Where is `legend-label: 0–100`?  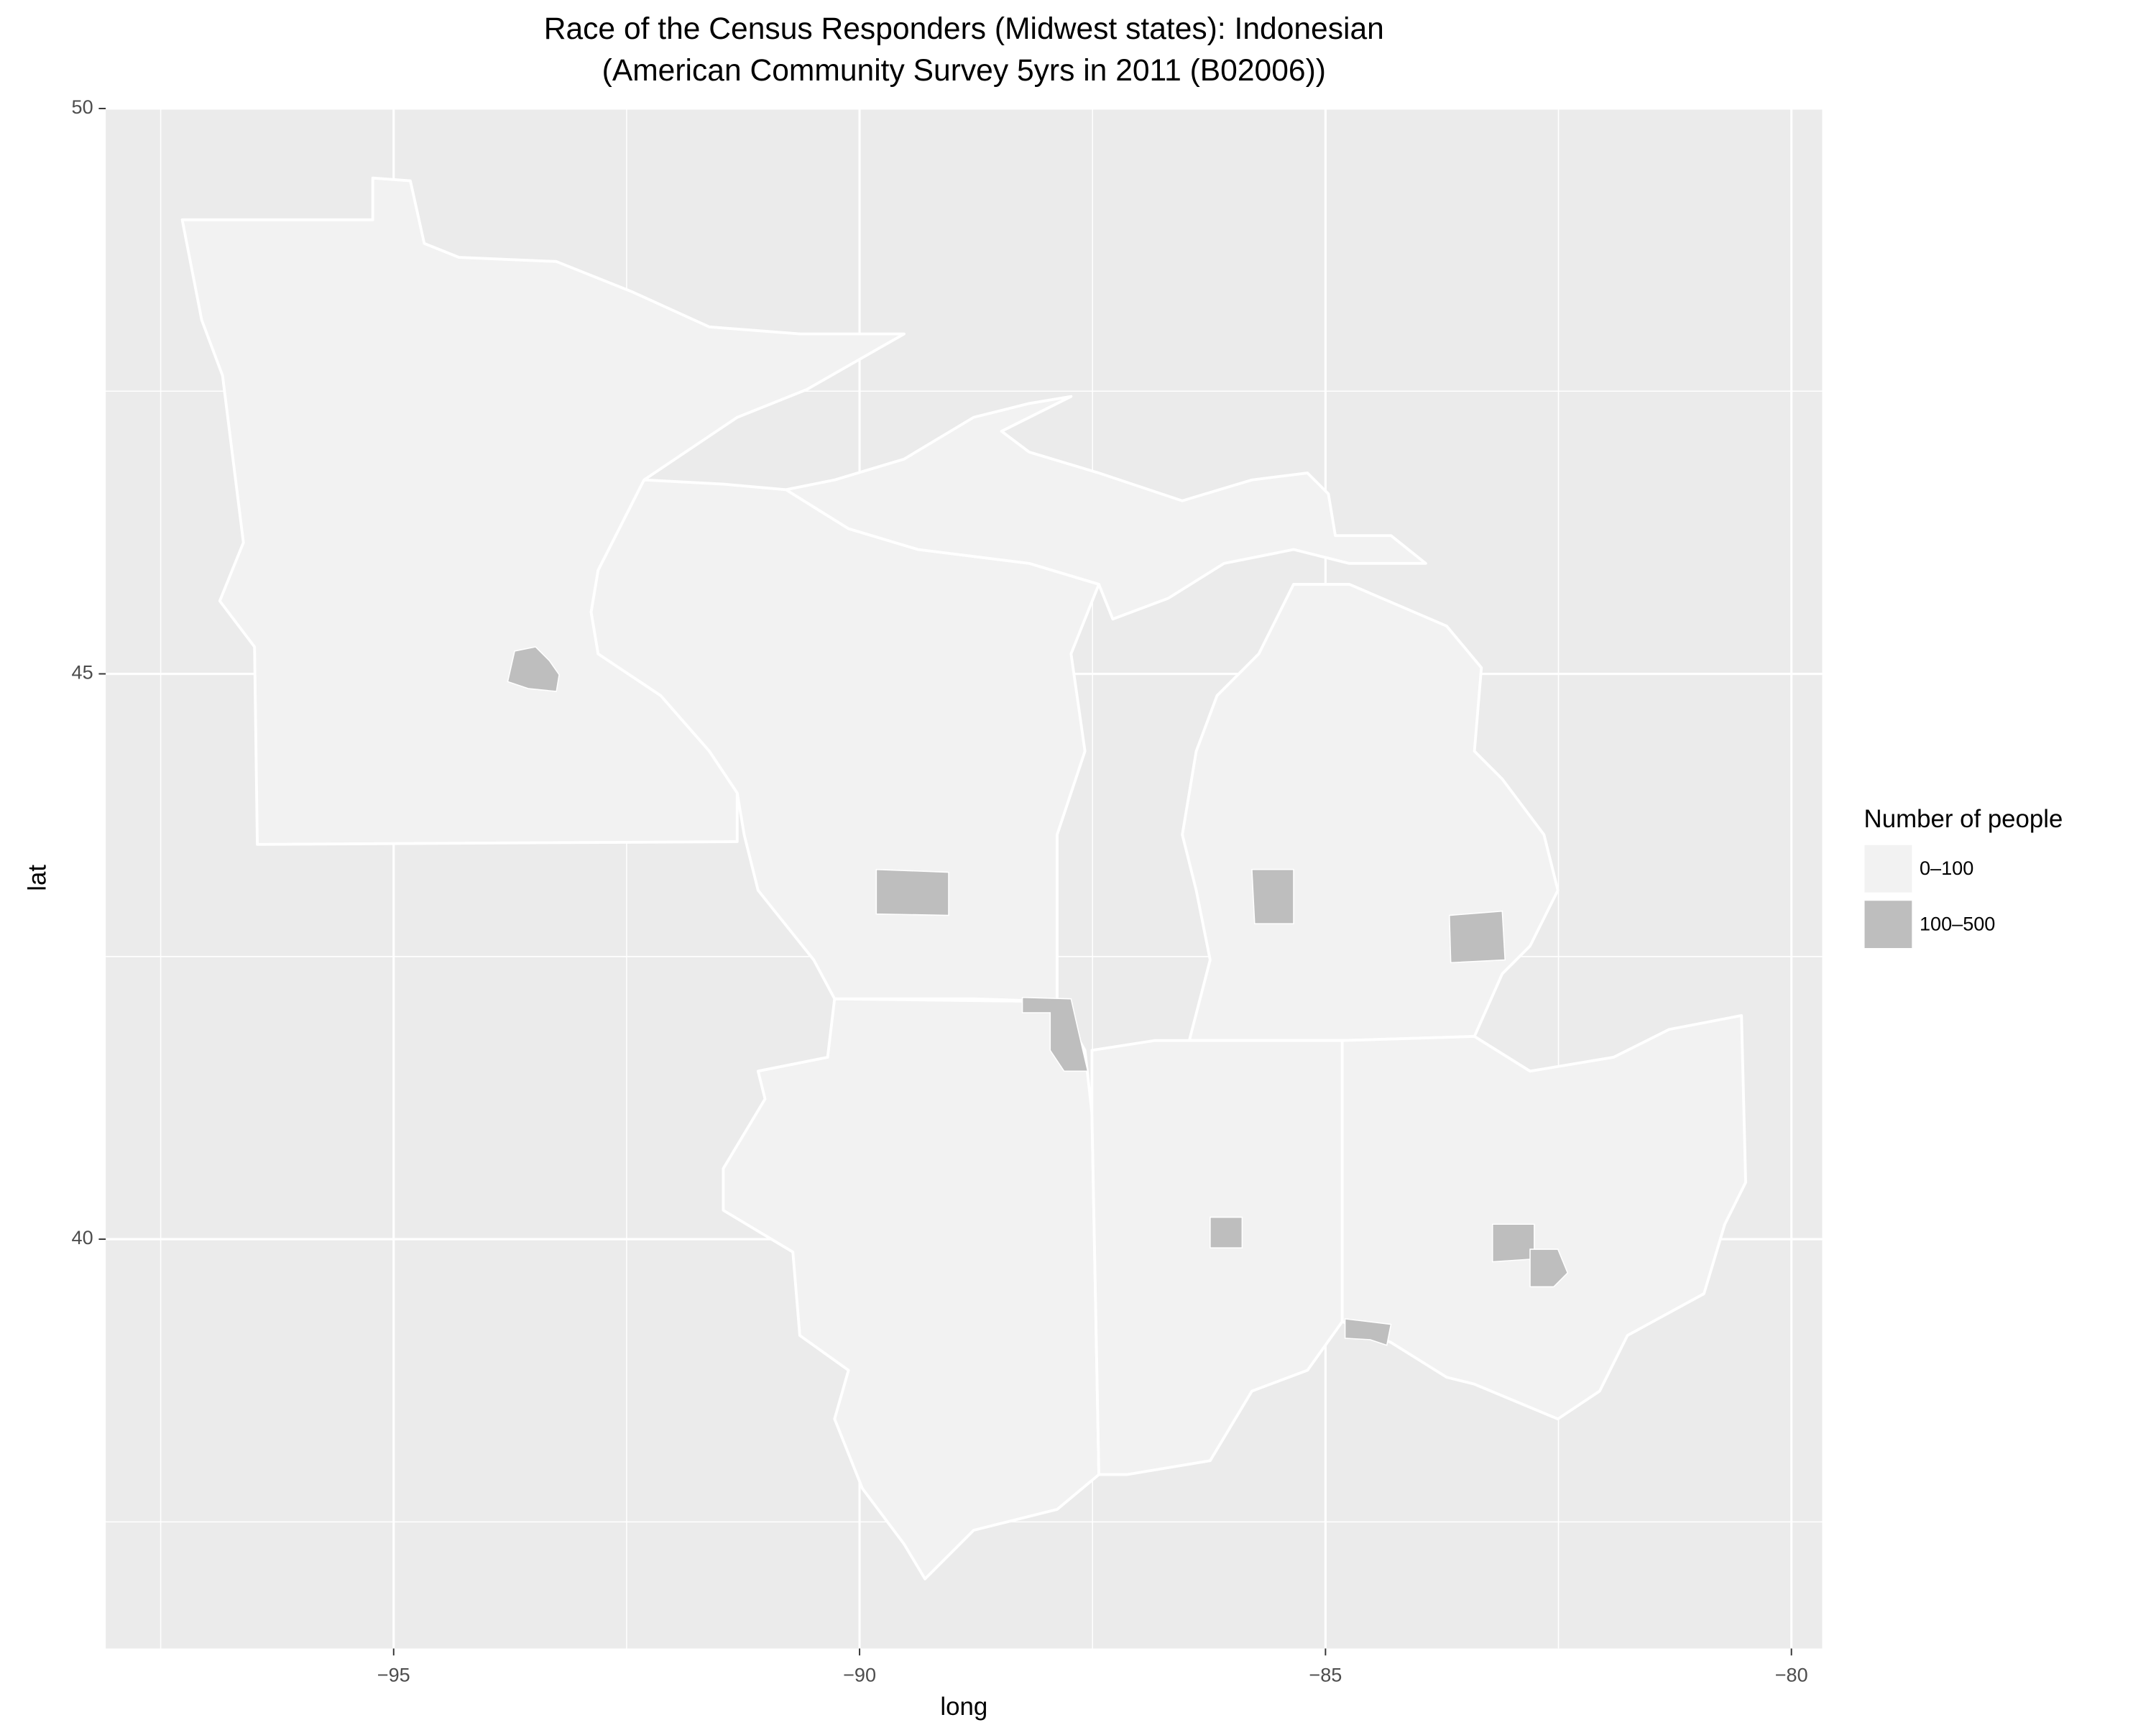
legend-label: 0–100 is located at coordinates (1946, 868).